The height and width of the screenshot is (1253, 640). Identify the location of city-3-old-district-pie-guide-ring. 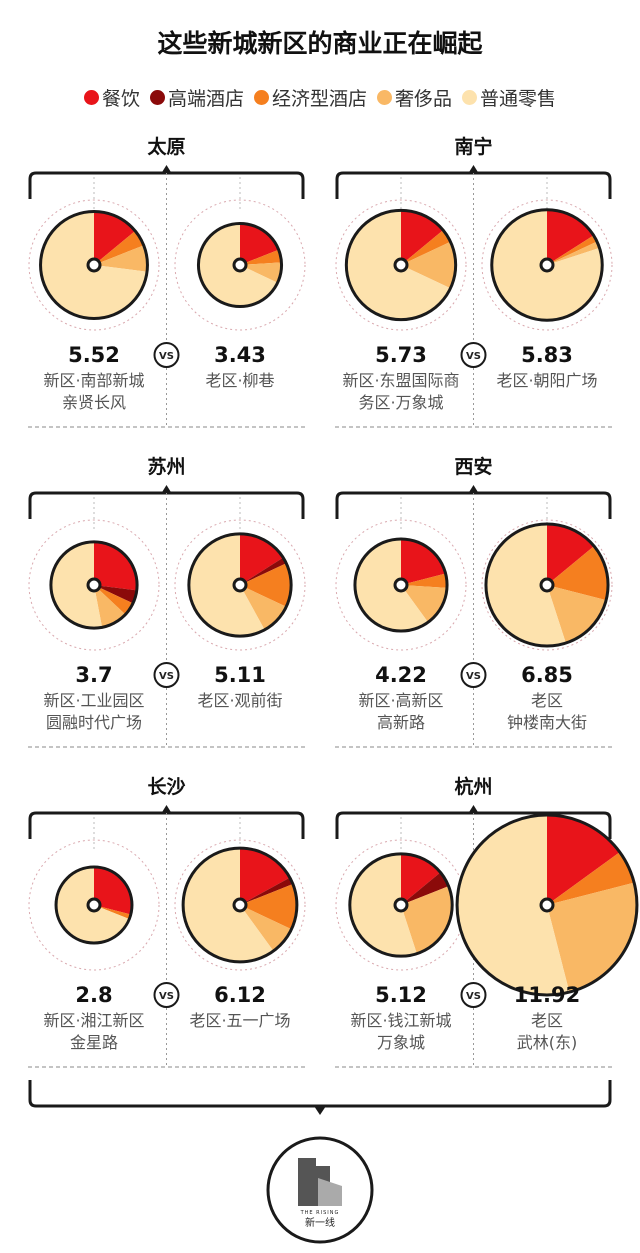
(547, 585).